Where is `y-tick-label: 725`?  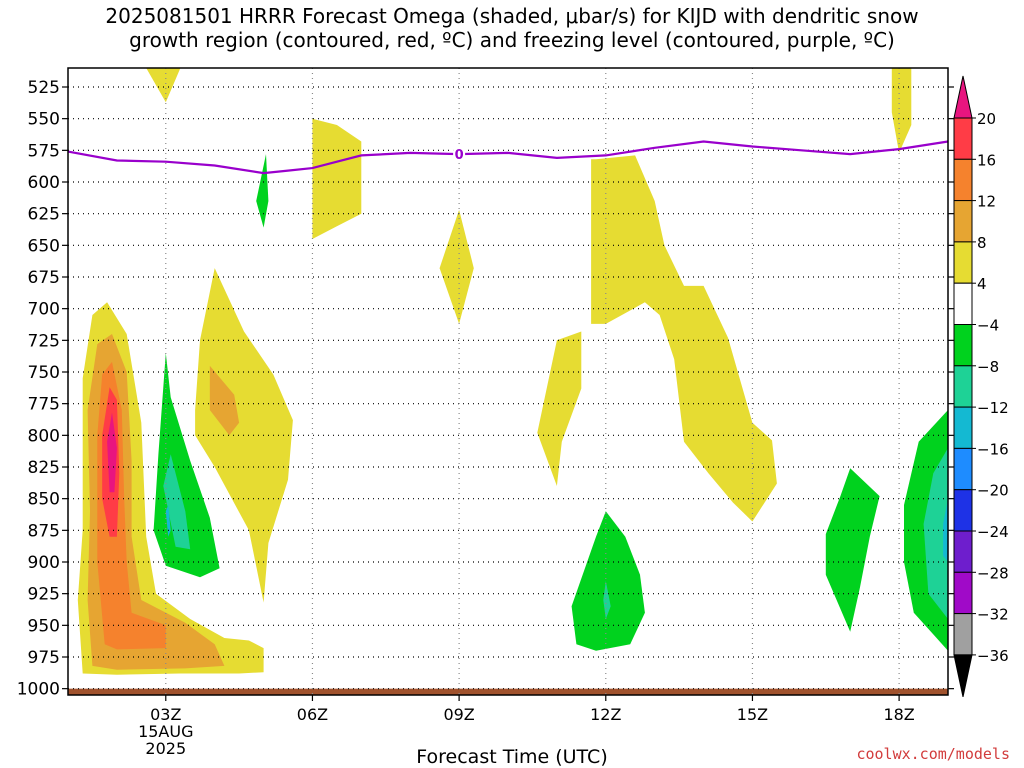 y-tick-label: 725 is located at coordinates (44, 341).